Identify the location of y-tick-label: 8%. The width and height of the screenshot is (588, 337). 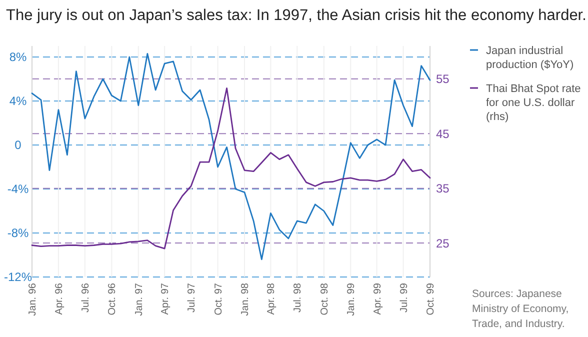
(18, 57).